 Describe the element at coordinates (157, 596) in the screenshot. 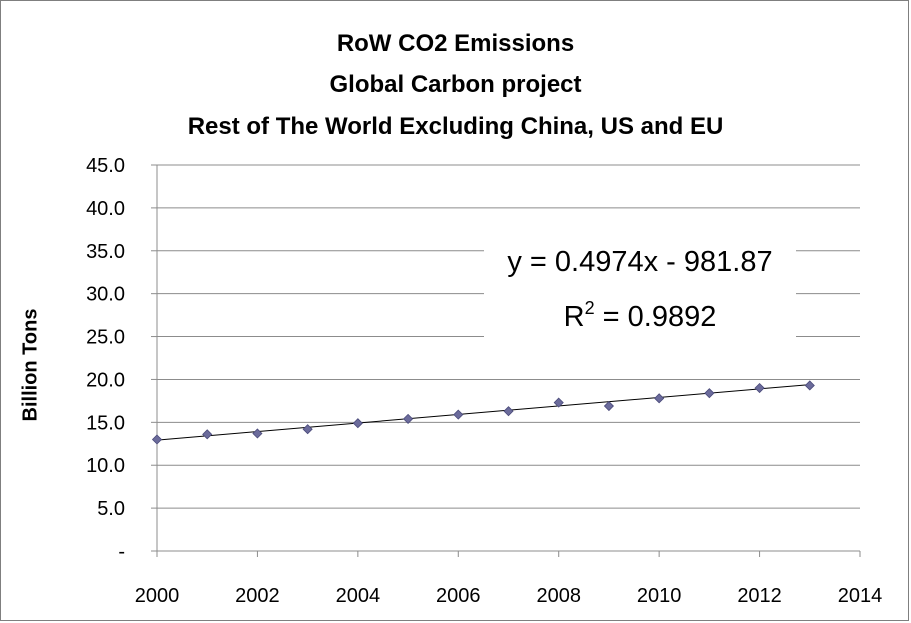

I see `x-tick-label: 2000` at that location.